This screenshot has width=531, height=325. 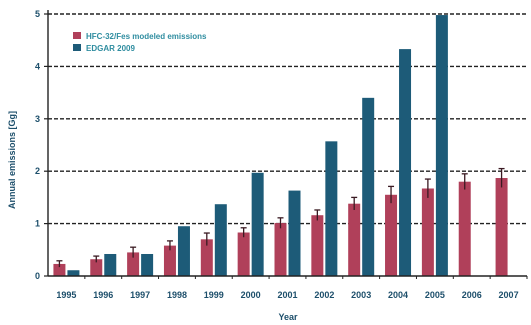 I want to click on x-tick-label: 2000, so click(x=251, y=295).